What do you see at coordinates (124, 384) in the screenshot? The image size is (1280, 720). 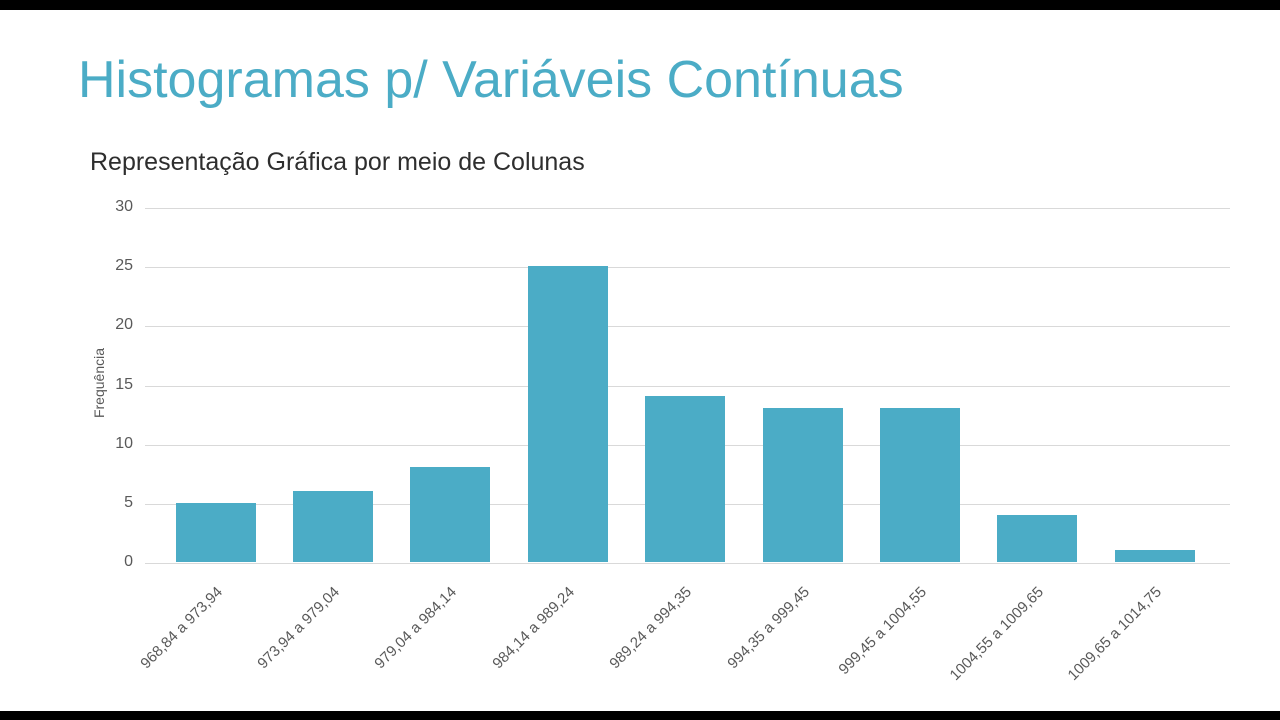 I see `y-tick-label: 15` at bounding box center [124, 384].